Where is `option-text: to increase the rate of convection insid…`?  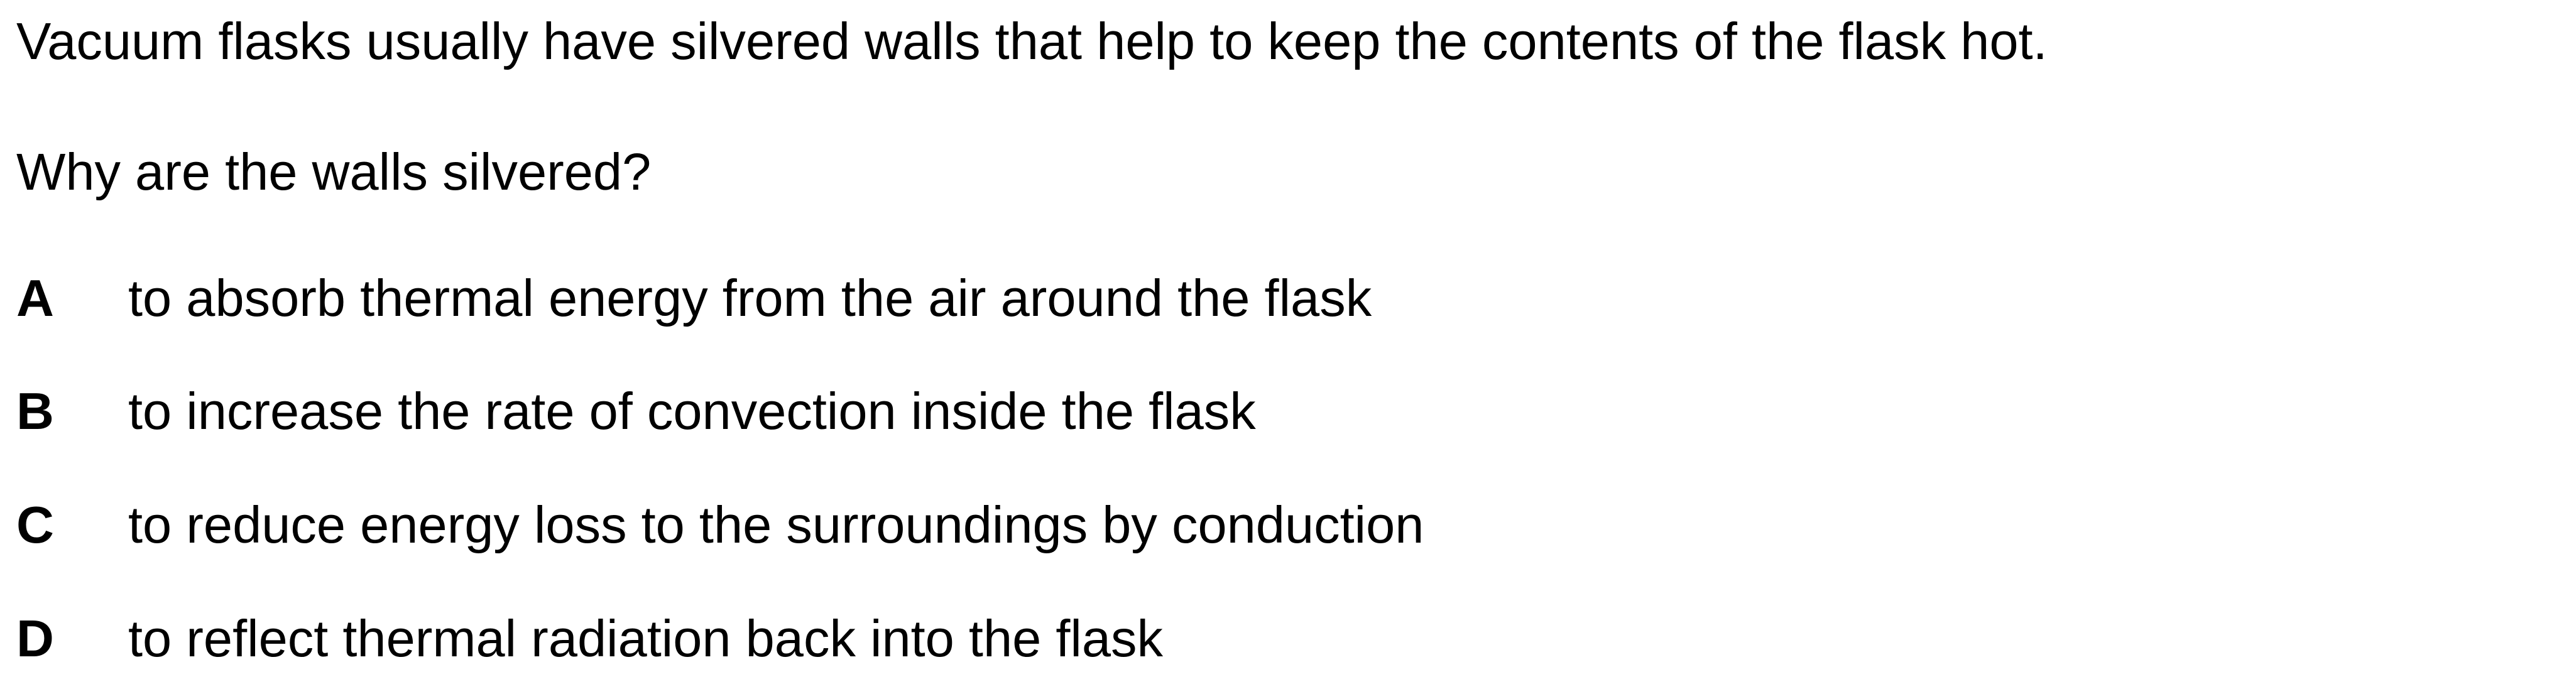 option-text: to increase the rate of convection insid… is located at coordinates (692, 410).